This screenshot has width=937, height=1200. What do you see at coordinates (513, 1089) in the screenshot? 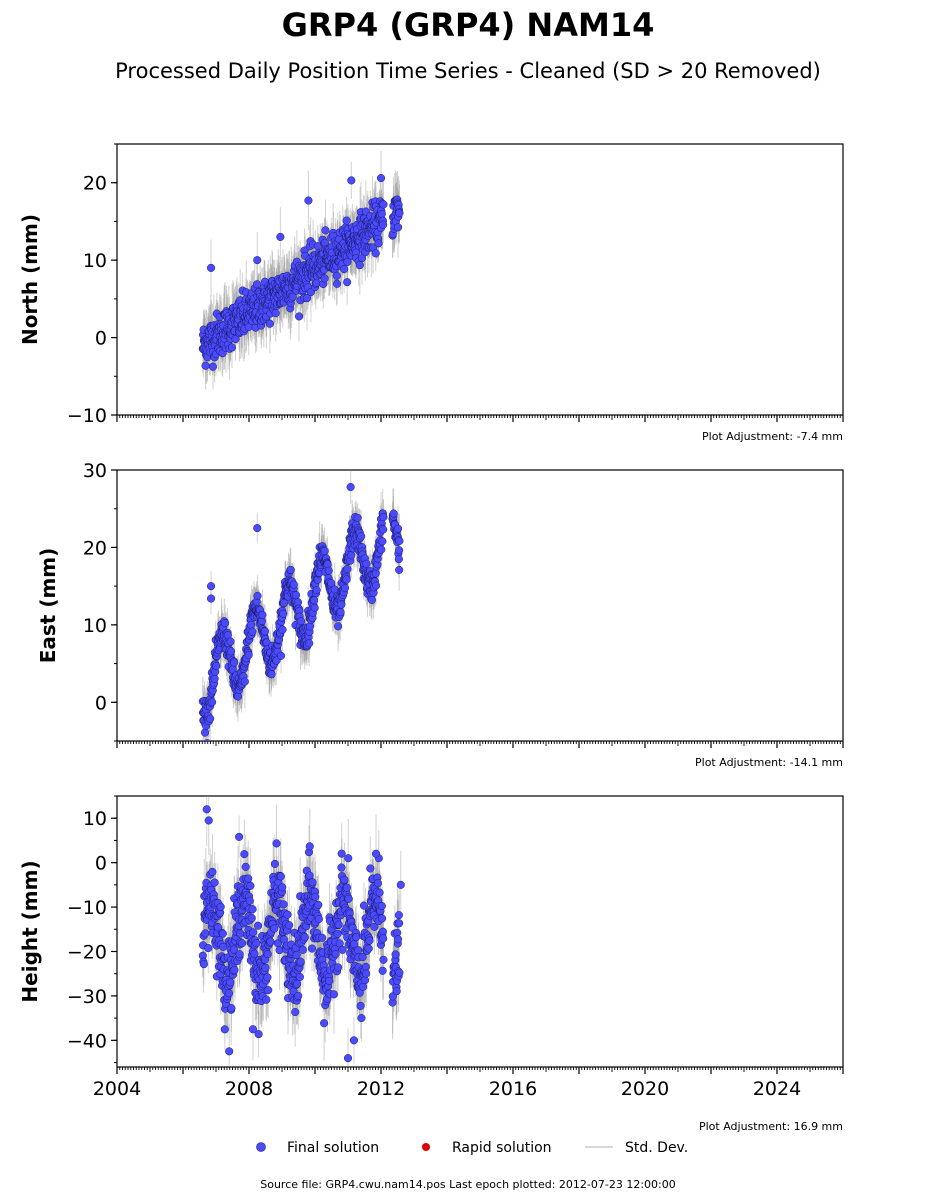
I see `x-tick-label: 2016` at bounding box center [513, 1089].